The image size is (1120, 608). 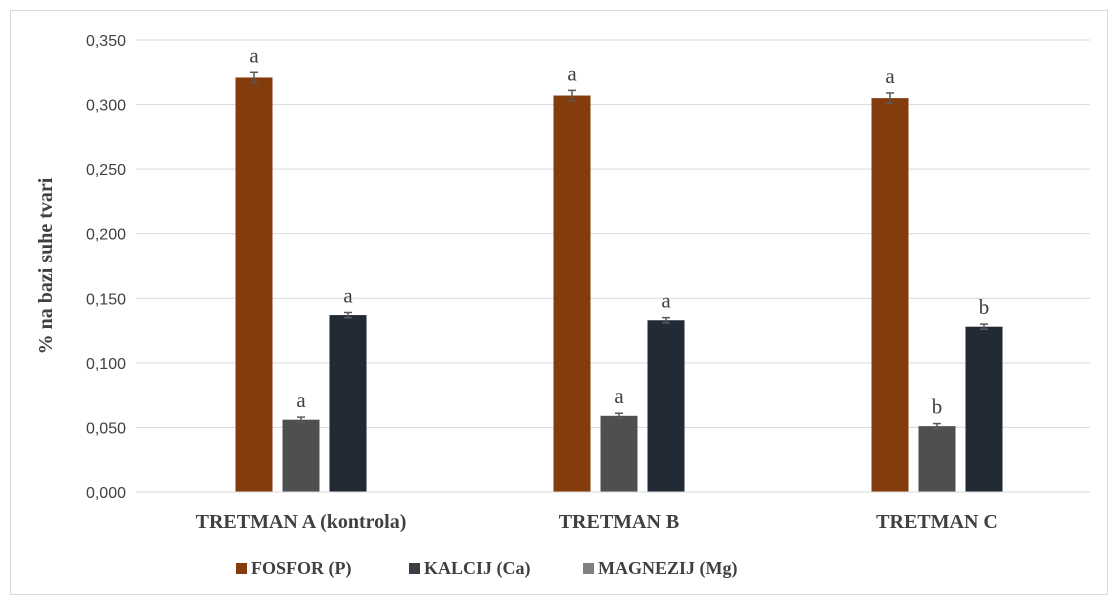 I want to click on x-axis-categories: TRETMAN A (kontrola) TRETMAN B TRETMAN C, so click(x=597, y=522).